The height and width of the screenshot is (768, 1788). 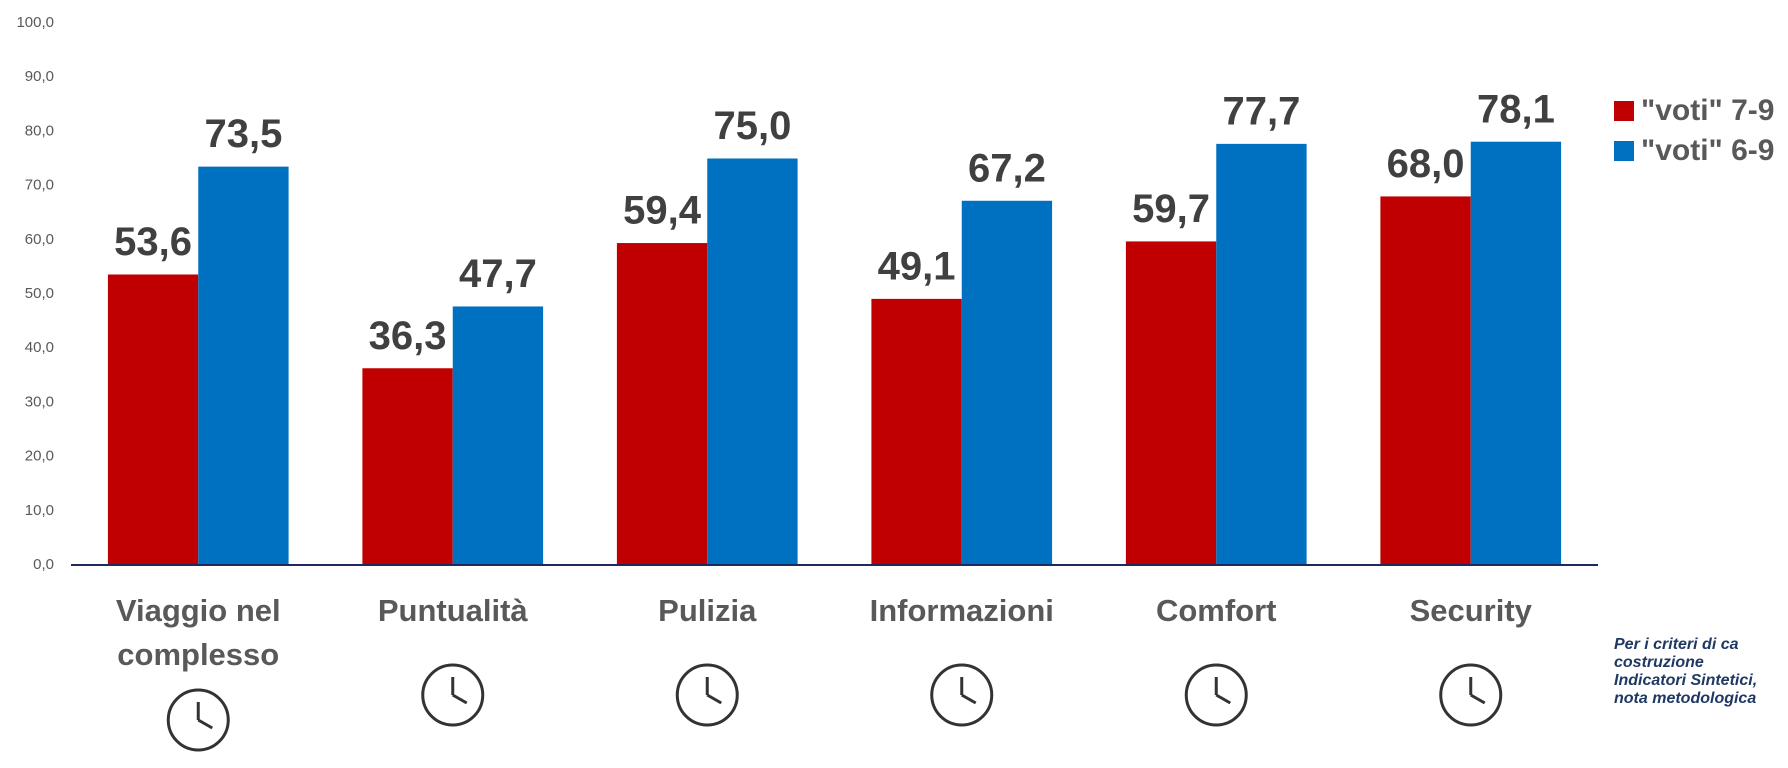 I want to click on y-tick-label: 0,0, so click(x=43, y=564).